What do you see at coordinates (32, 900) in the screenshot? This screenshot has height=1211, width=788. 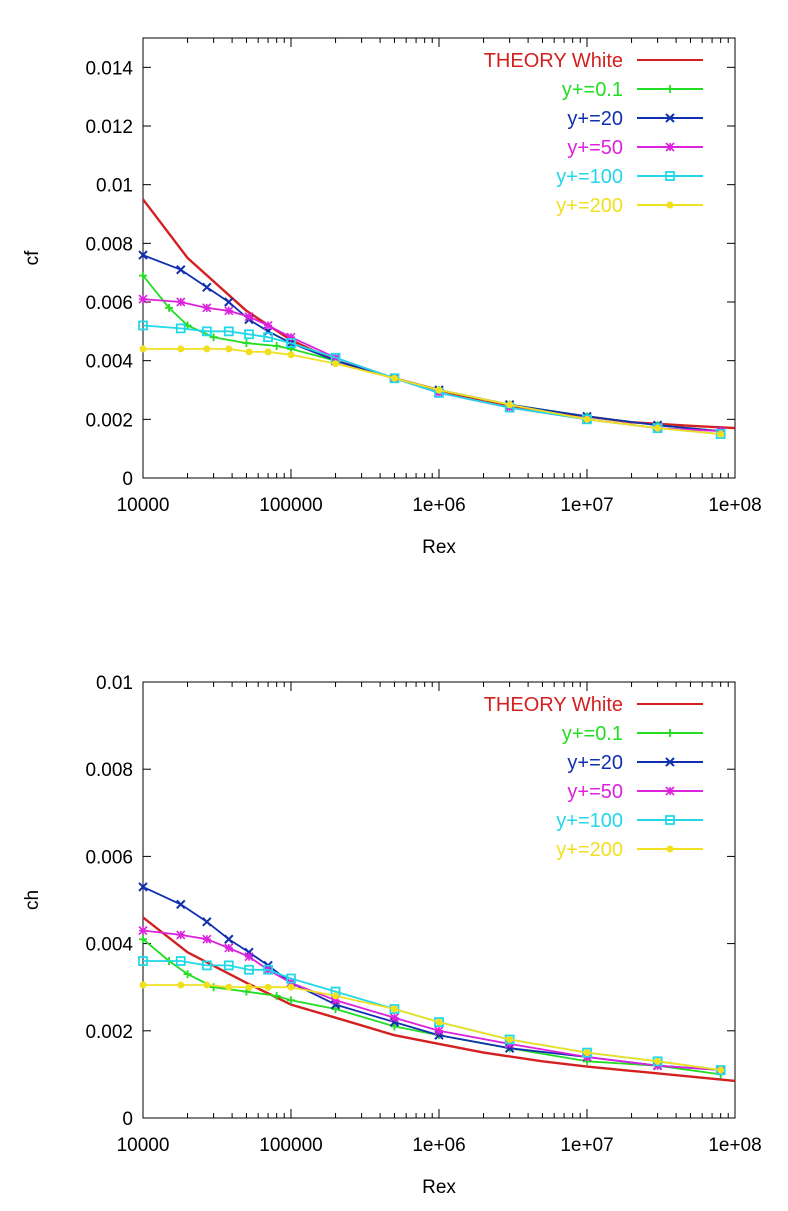 I see `y-axis-label: ch` at bounding box center [32, 900].